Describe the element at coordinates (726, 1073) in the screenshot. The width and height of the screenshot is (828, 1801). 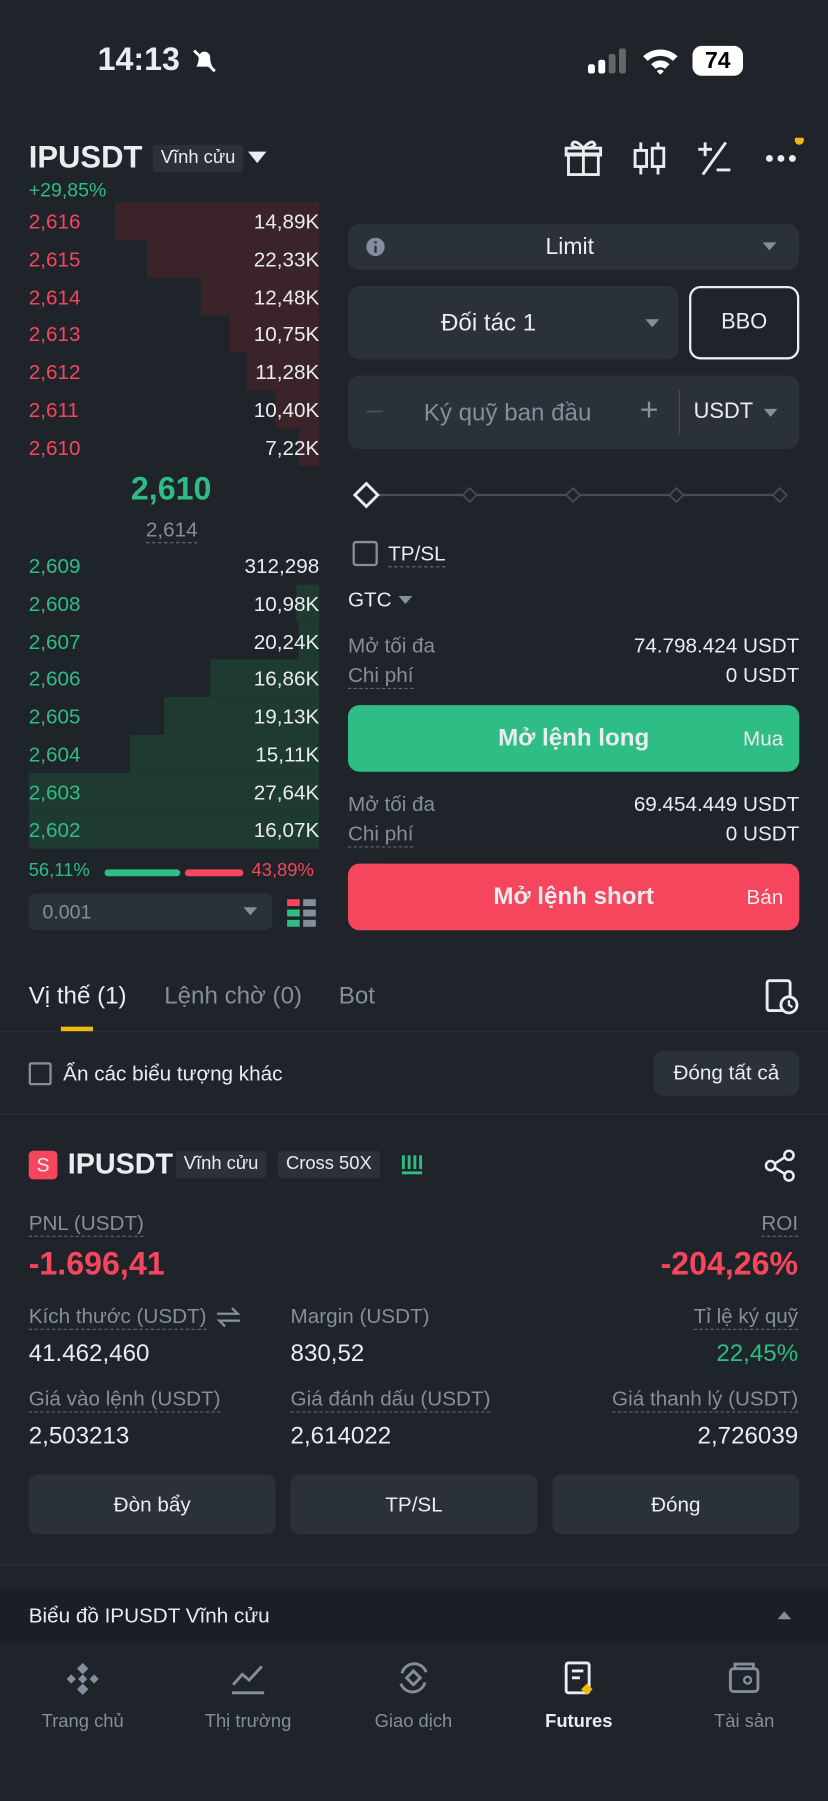
I see `close-all-button: Đóng tất cả` at that location.